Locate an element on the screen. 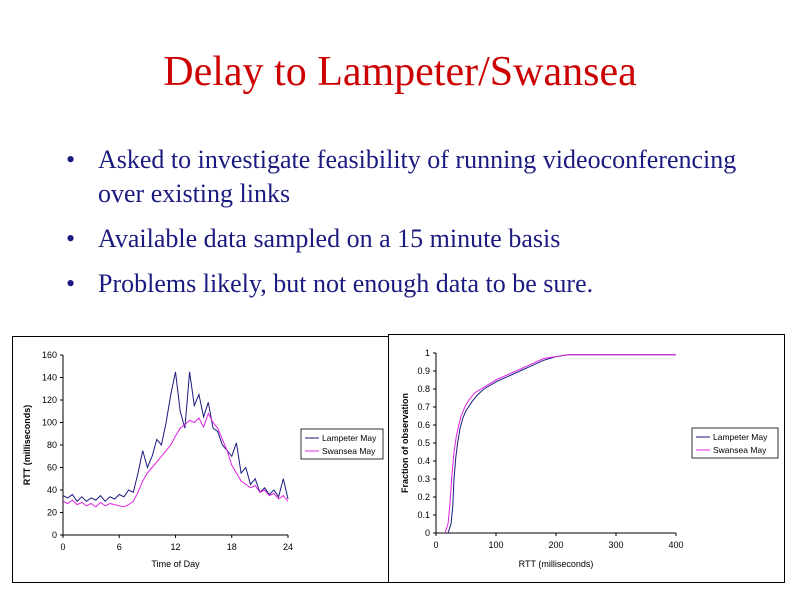 The width and height of the screenshot is (800, 600). y-tick-label: 60 is located at coordinates (52, 468).